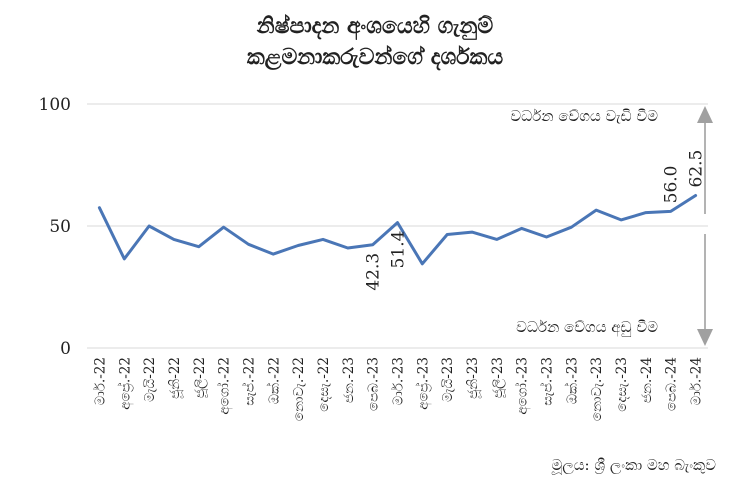  What do you see at coordinates (100, 381) in the screenshot?
I see `x-tick-0: මාර්.-22` at bounding box center [100, 381].